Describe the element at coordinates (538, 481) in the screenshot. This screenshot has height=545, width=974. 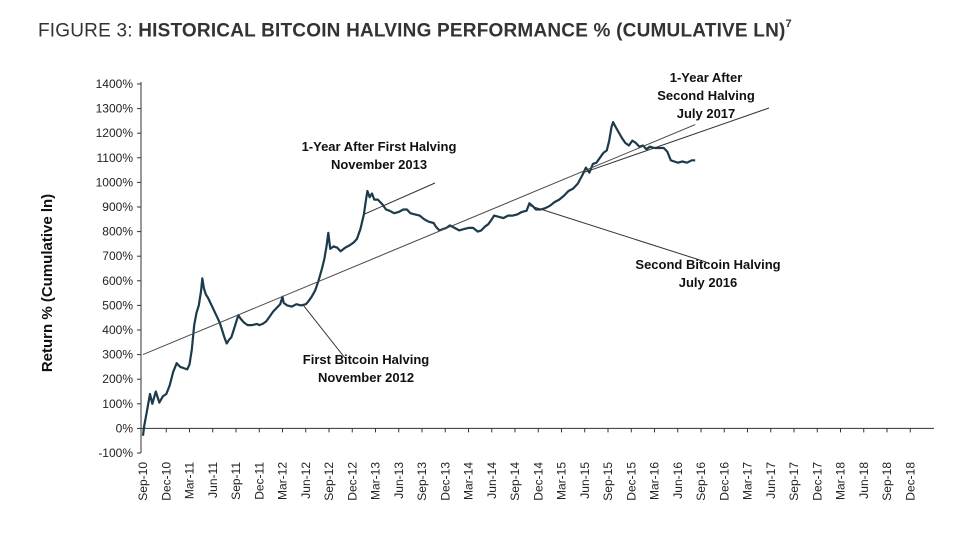
I see `x-tick-label: Dec-14` at that location.